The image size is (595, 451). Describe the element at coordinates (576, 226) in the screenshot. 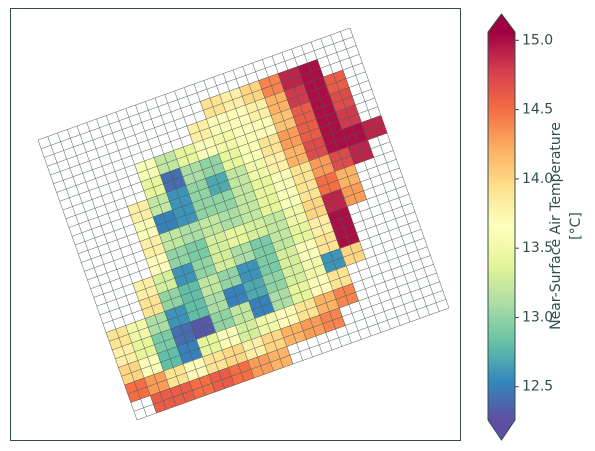

I see `colorbar-unit: [°C]` at that location.